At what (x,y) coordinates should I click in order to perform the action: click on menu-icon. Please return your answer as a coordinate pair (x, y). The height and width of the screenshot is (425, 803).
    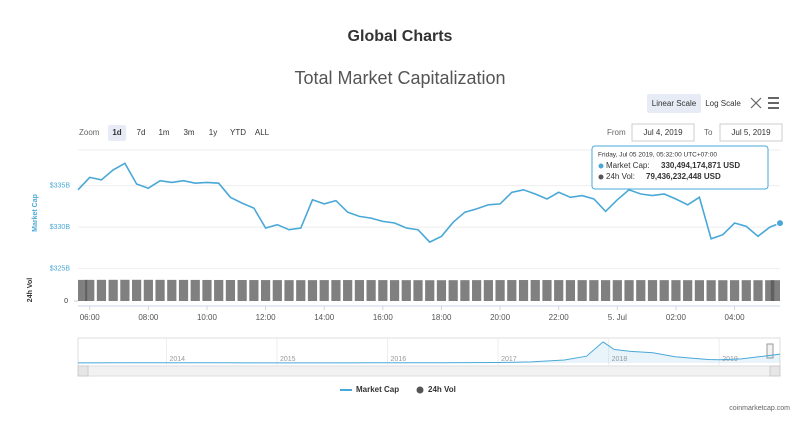
    Looking at the image, I should click on (773, 103).